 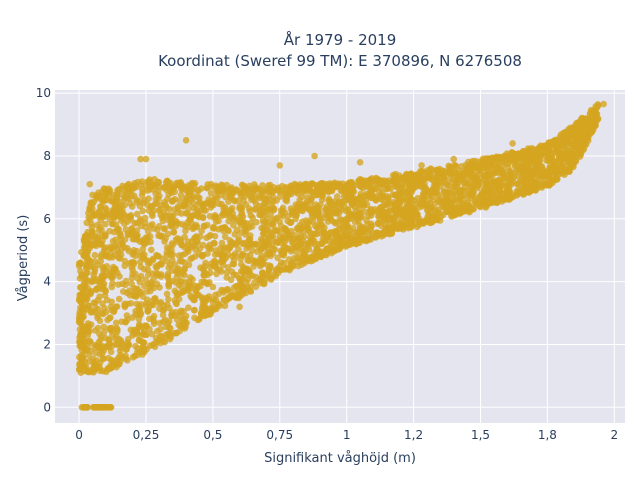 I want to click on x-tick-label: 1, so click(x=347, y=435).